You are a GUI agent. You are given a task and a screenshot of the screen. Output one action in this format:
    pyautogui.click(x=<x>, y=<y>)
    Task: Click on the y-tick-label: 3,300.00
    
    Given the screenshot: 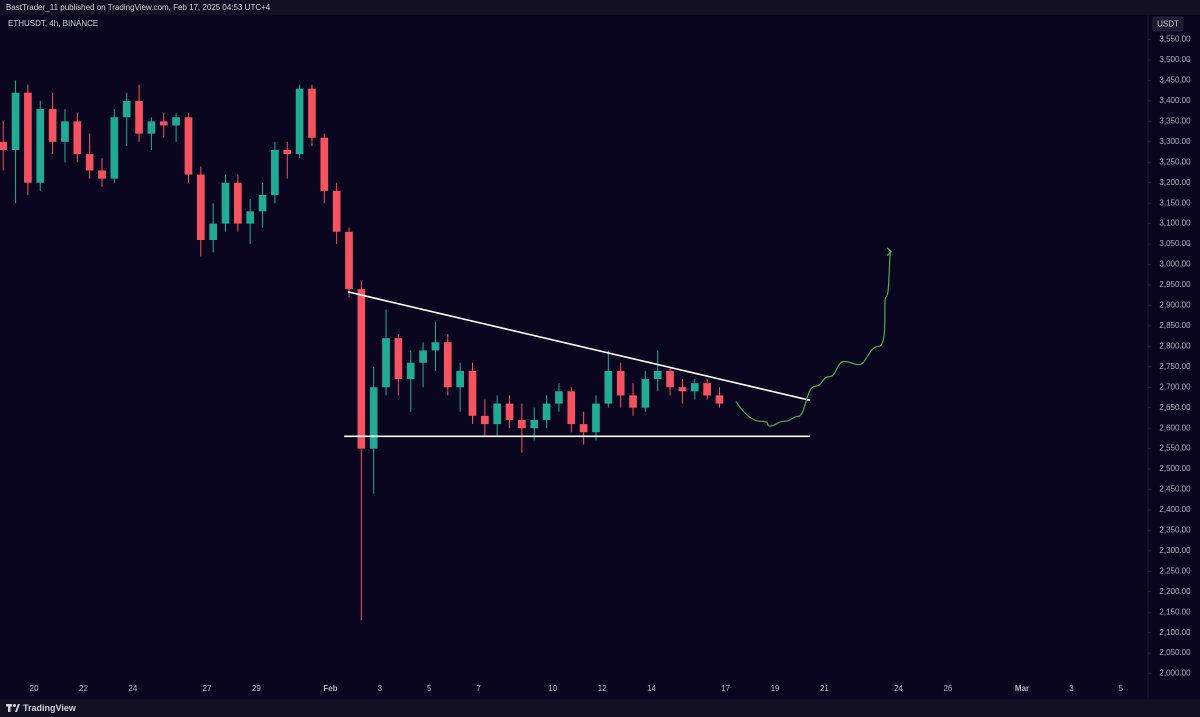 What is the action you would take?
    pyautogui.click(x=1175, y=141)
    